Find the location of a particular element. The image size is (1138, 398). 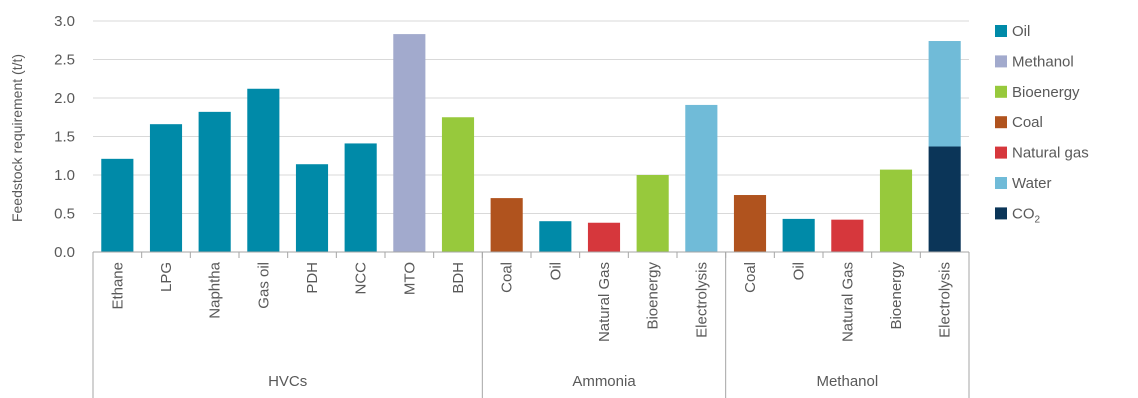

category-label: BDH is located at coordinates (458, 278).